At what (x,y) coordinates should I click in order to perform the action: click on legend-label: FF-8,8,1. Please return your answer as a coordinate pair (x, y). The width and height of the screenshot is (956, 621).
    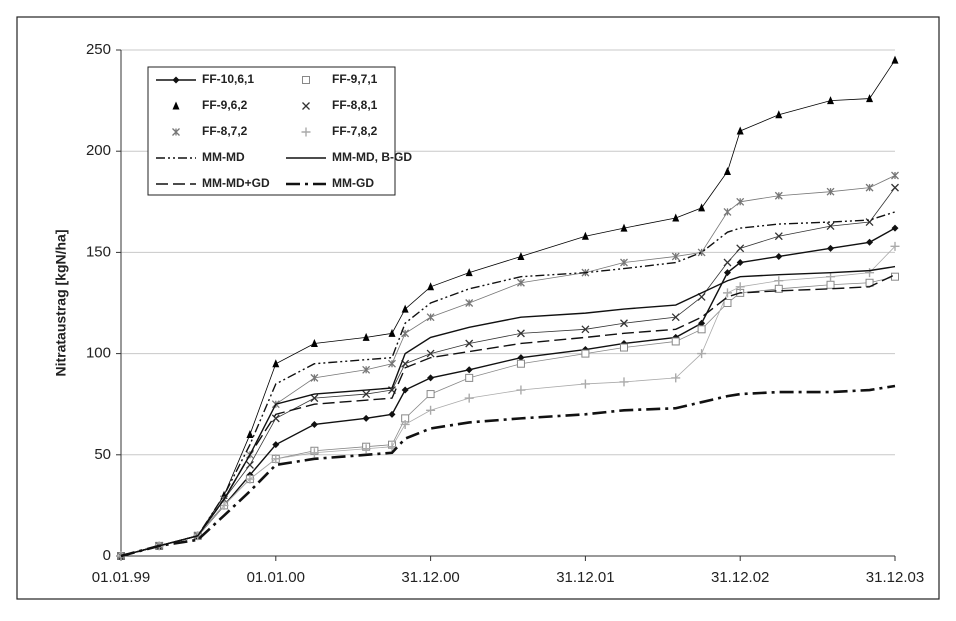
    Looking at the image, I should click on (355, 105).